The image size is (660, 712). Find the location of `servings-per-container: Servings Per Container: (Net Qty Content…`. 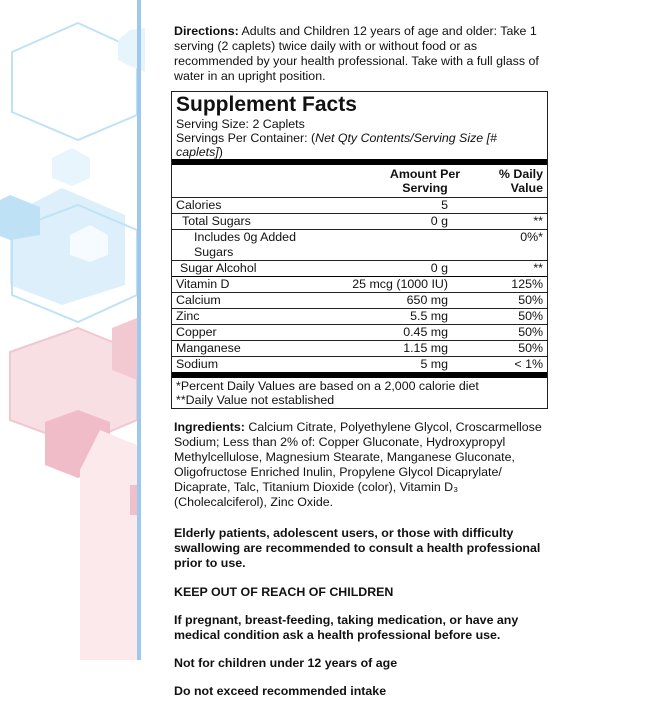

servings-per-container: Servings Per Container: (Net Qty Content… is located at coordinates (359, 145).